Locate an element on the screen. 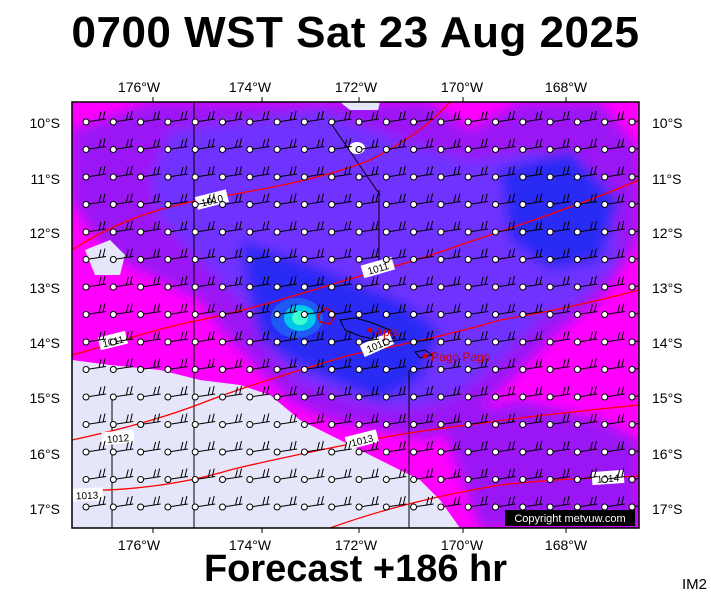  lon-labels-top: 176°W 174°W 172°W 170°W 168°W is located at coordinates (353, 87).